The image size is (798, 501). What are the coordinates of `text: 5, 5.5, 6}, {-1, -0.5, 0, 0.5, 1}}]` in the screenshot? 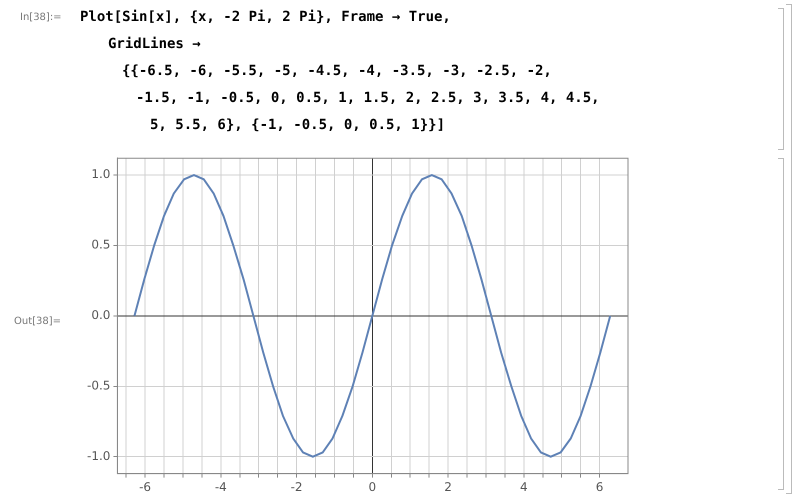 It's located at (298, 125).